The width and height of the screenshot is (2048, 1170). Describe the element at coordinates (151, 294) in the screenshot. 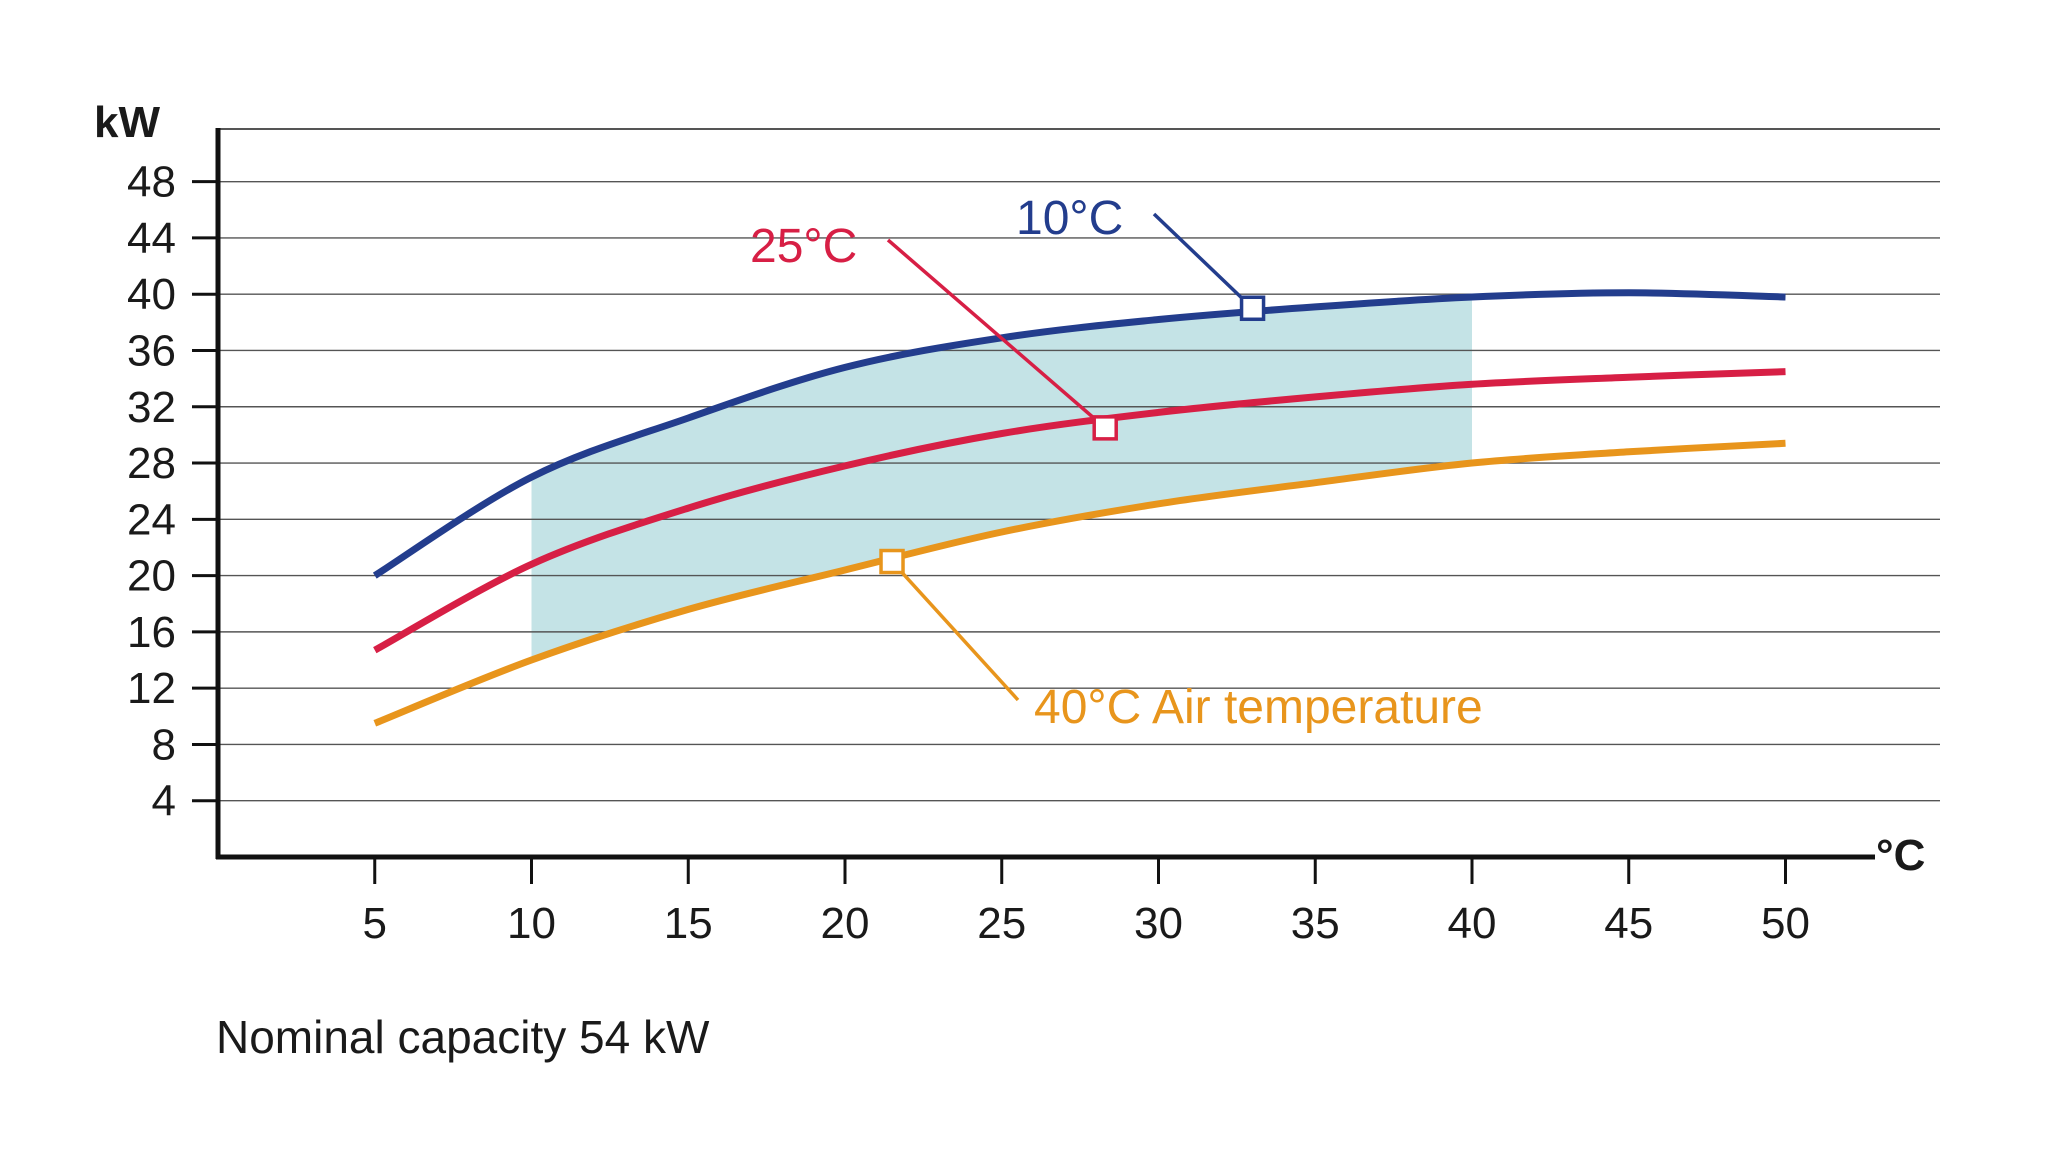

I see `y-tick-label: 40` at that location.